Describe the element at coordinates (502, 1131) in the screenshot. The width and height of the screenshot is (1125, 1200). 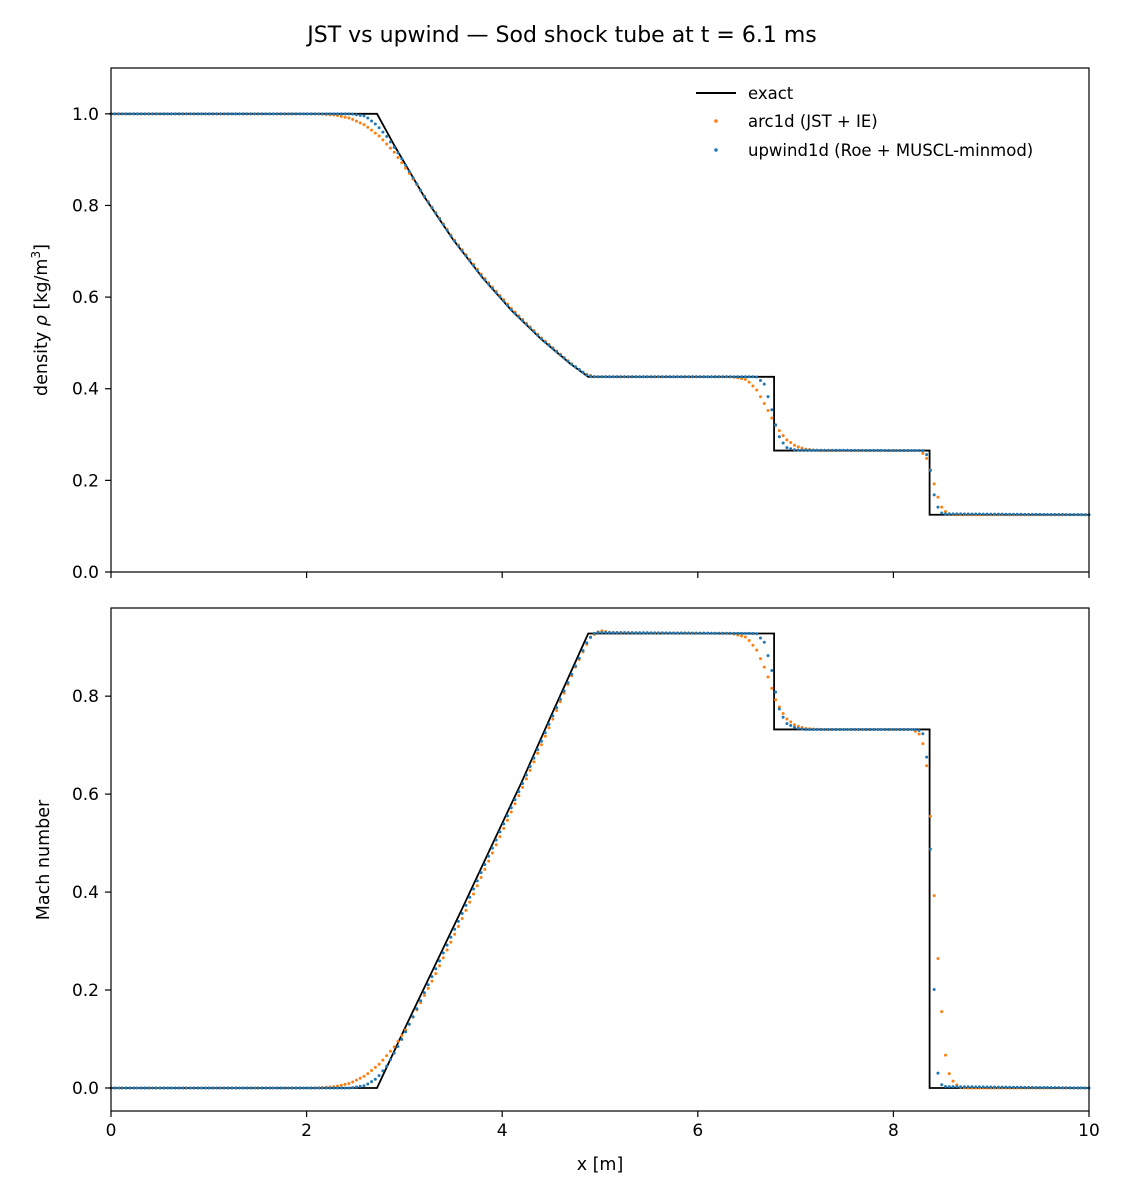
I see `mach-x-tick-label: 4` at that location.